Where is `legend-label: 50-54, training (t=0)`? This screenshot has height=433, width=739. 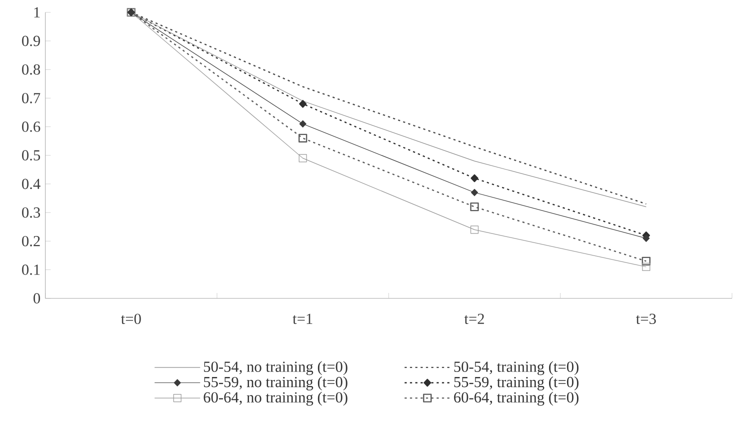 legend-label: 50-54, training (t=0) is located at coordinates (516, 368).